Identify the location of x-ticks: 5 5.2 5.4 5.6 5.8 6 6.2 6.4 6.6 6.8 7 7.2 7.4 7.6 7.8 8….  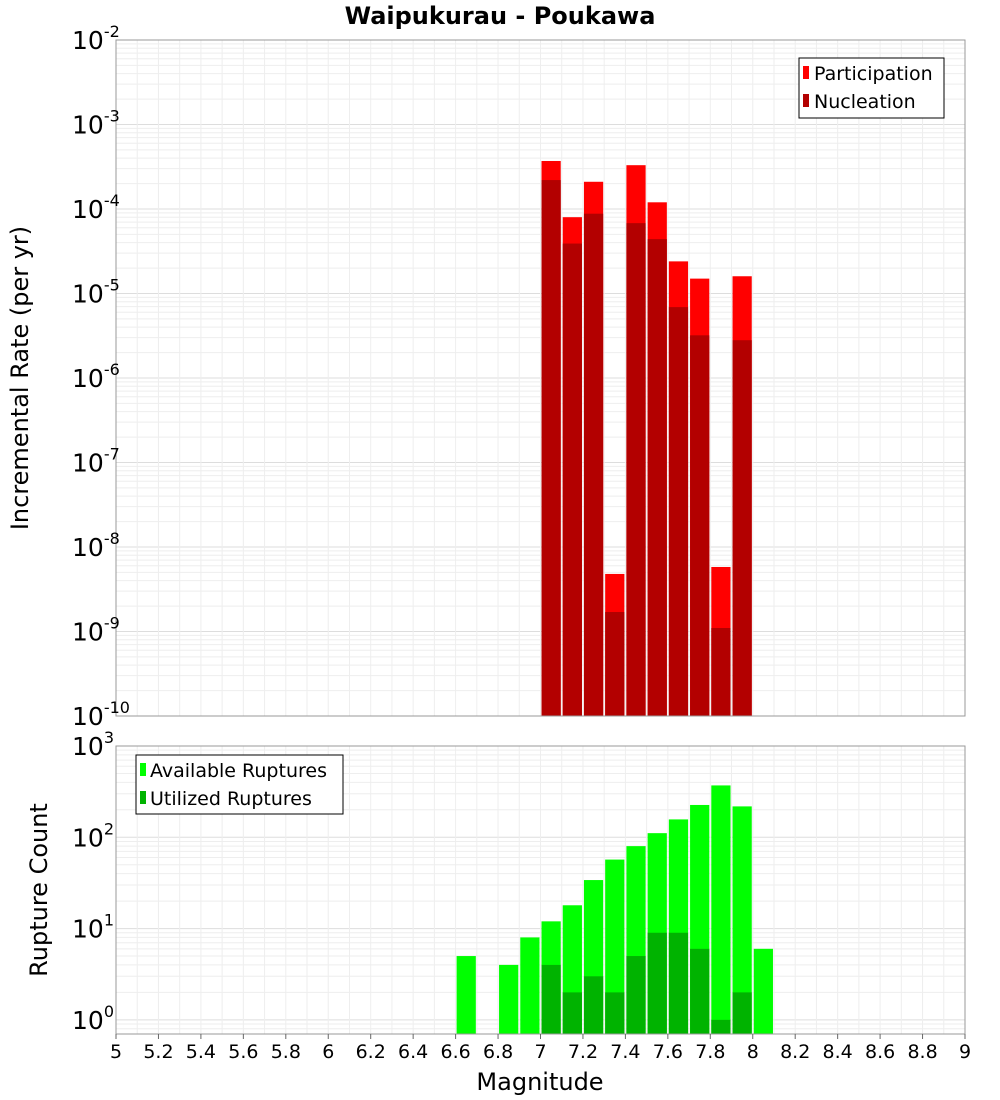
(540, 1048).